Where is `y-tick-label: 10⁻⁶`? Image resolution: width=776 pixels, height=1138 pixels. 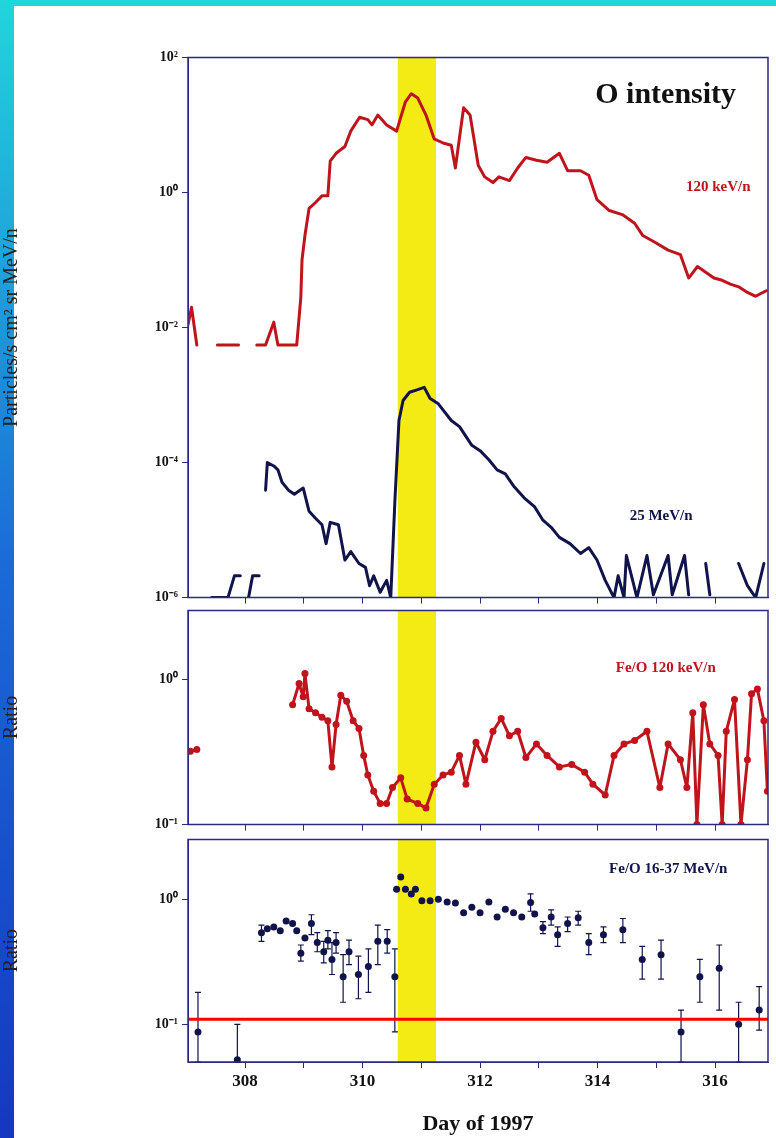 y-tick-label: 10⁻⁶ is located at coordinates (166, 597).